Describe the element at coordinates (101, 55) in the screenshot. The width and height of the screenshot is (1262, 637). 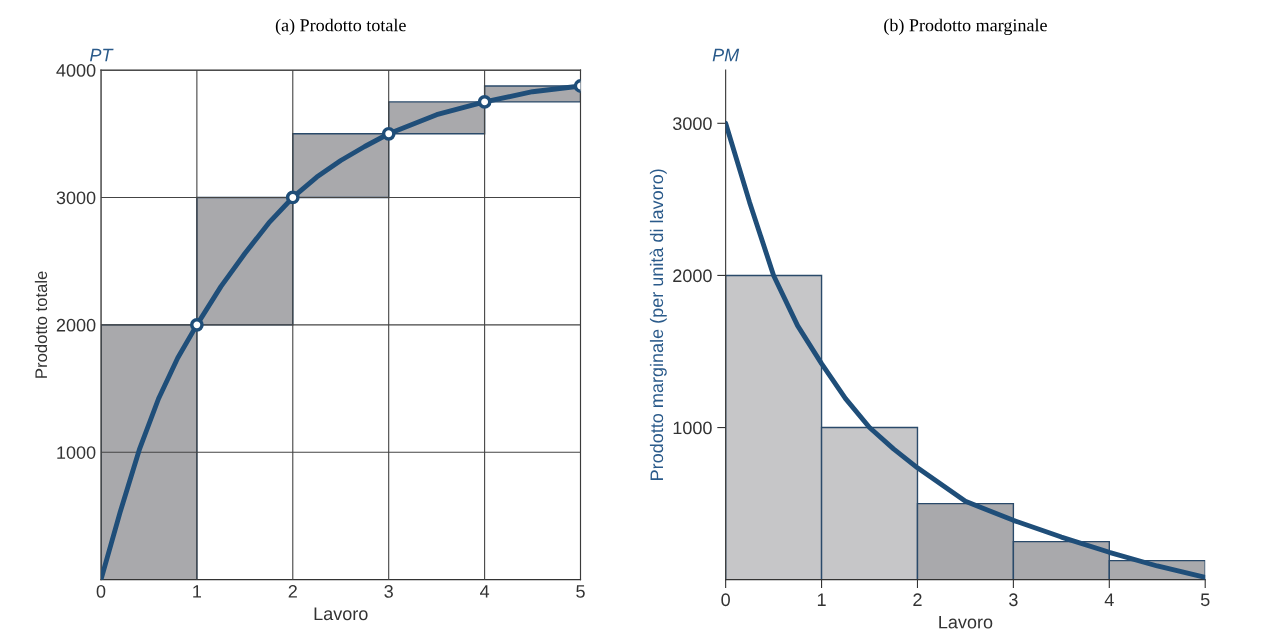
I see `text: PT` at that location.